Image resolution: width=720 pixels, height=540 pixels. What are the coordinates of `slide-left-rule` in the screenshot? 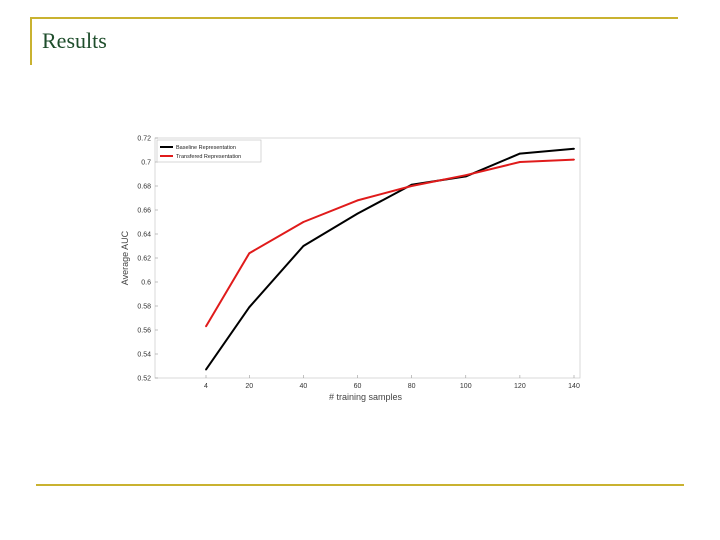 It's located at (31, 41).